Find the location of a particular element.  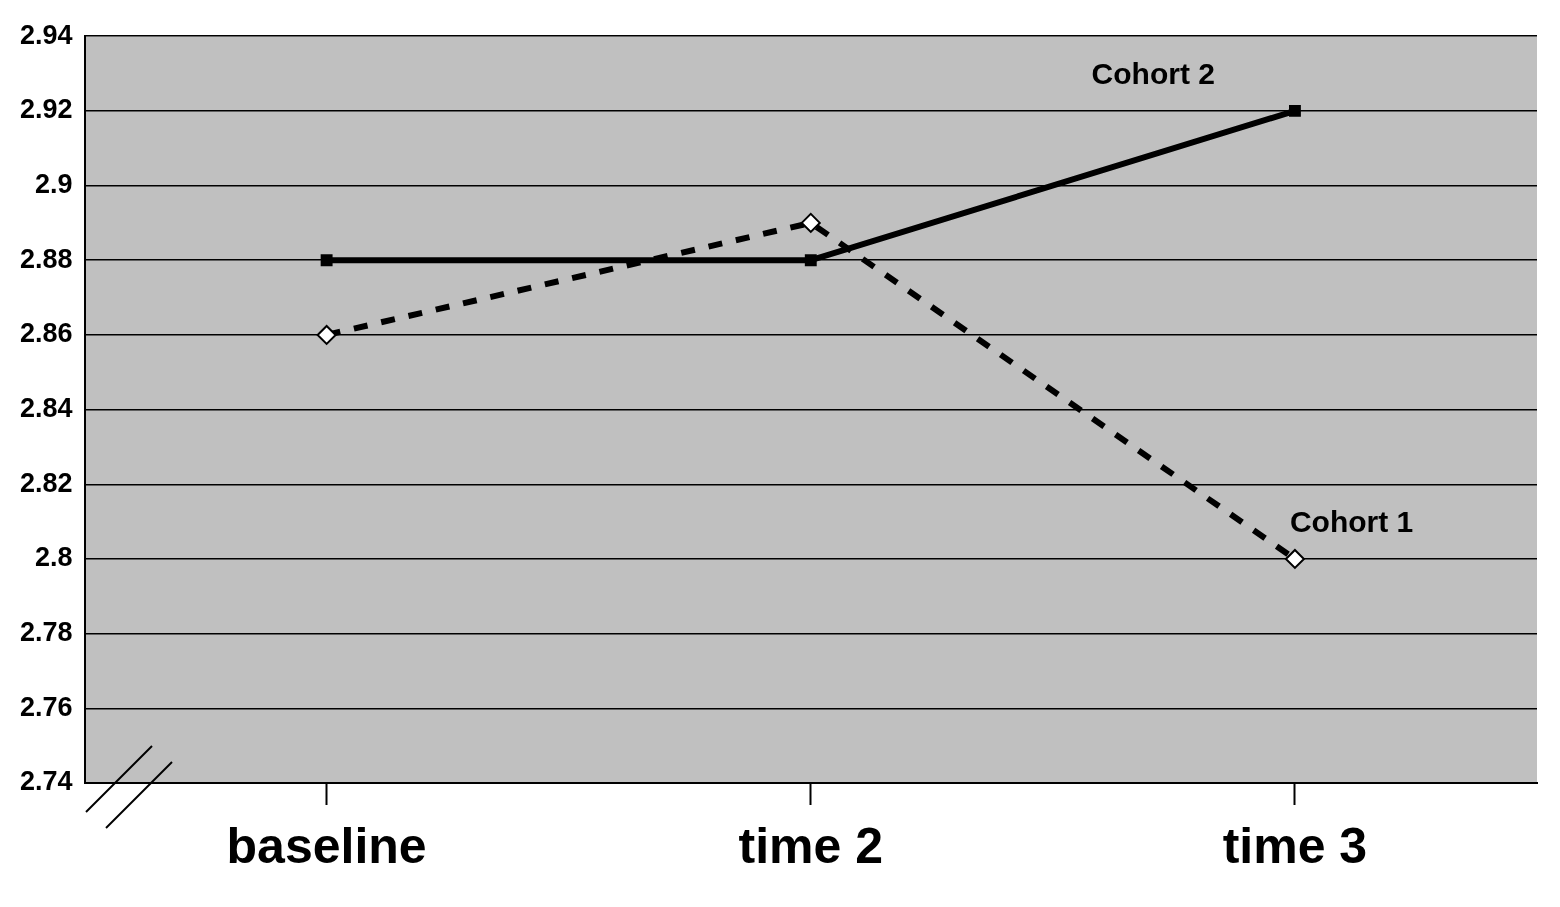

y-tick-label: 2.74 is located at coordinates (46, 781).